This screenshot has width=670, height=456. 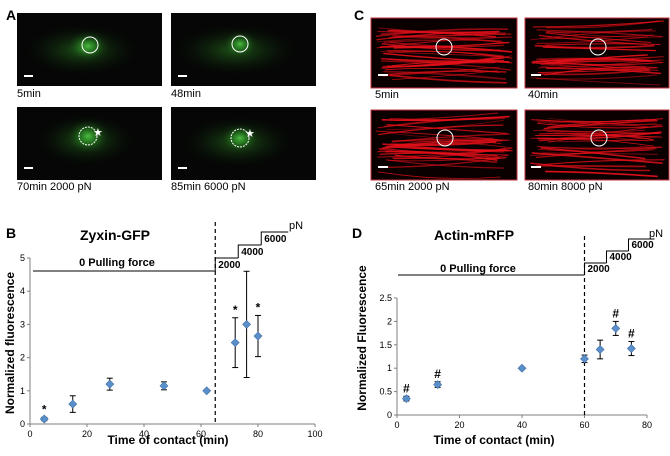 I want to click on panel-letter-b: B, so click(x=11, y=233).